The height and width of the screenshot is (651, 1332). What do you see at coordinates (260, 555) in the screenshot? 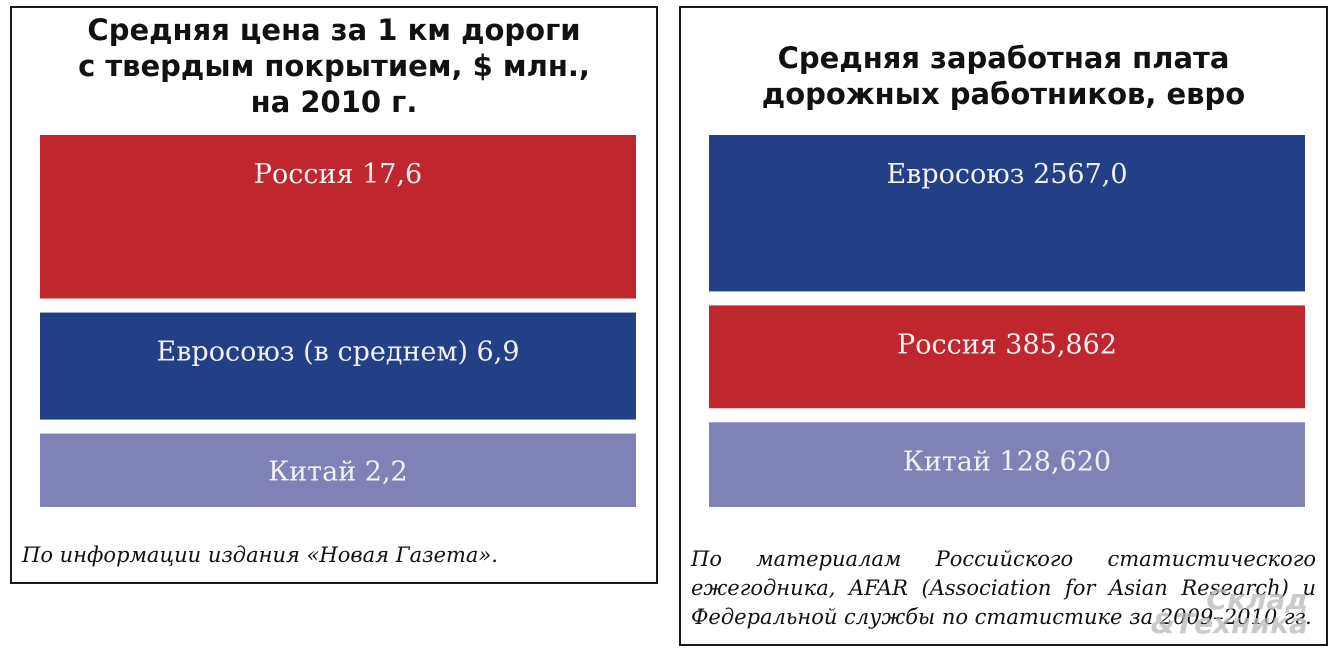
I see `source-note: По информации издания «Новая Газета».` at bounding box center [260, 555].